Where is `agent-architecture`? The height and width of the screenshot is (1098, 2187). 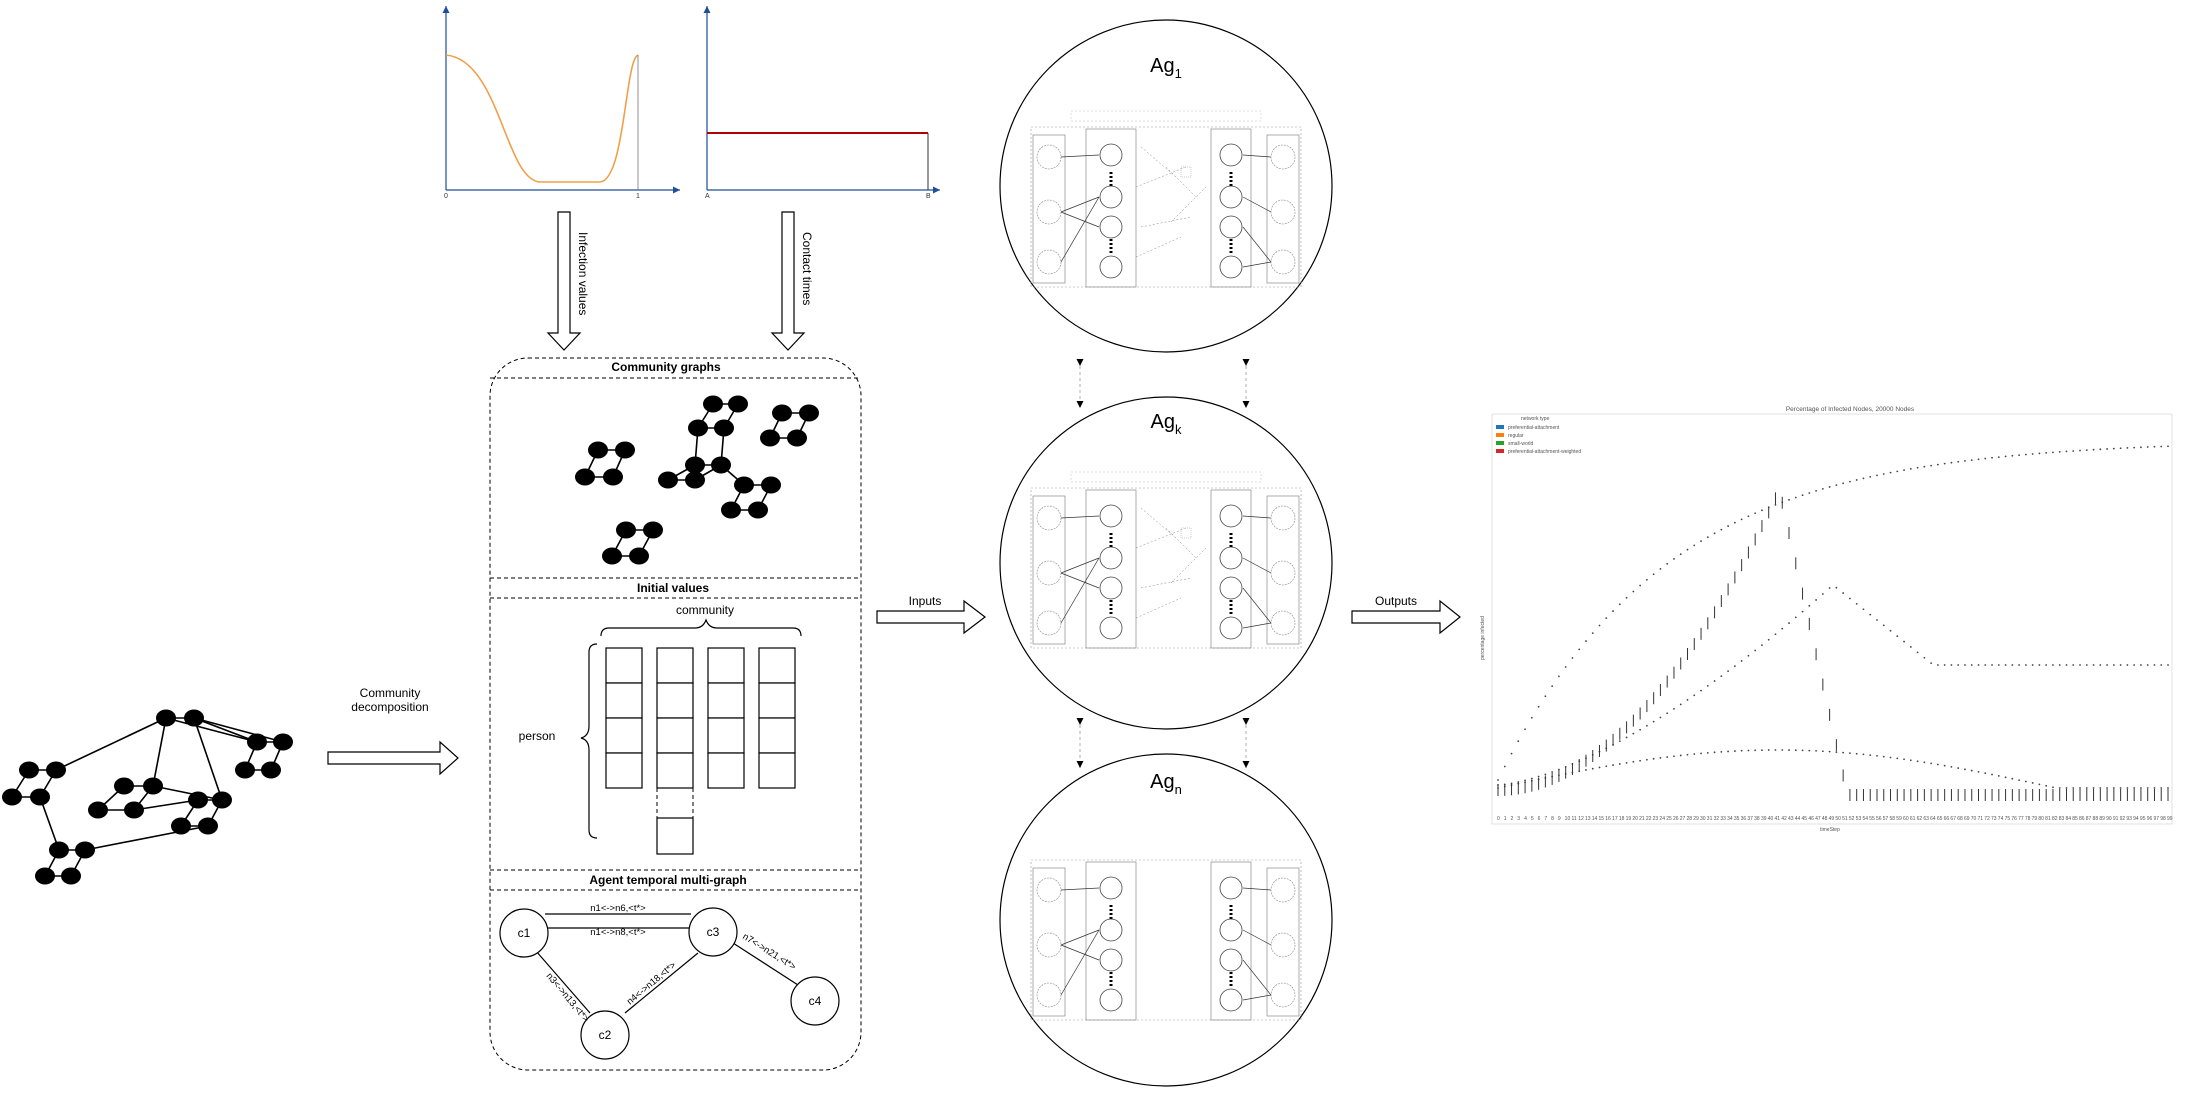 agent-architecture is located at coordinates (1166, 560).